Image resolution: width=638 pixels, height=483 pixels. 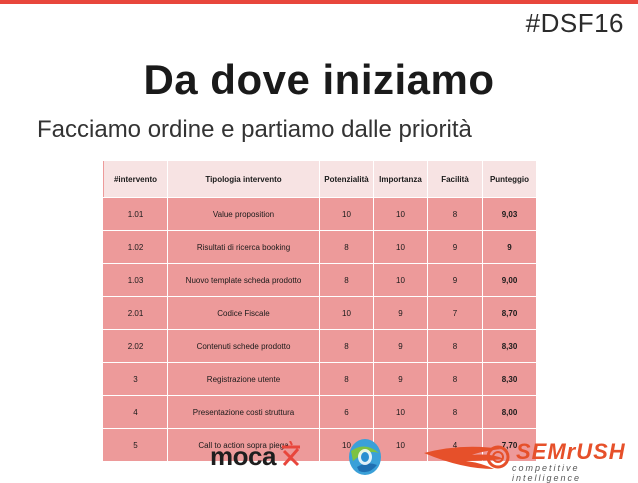 I want to click on moca-logo: moca, so click(x=256, y=456).